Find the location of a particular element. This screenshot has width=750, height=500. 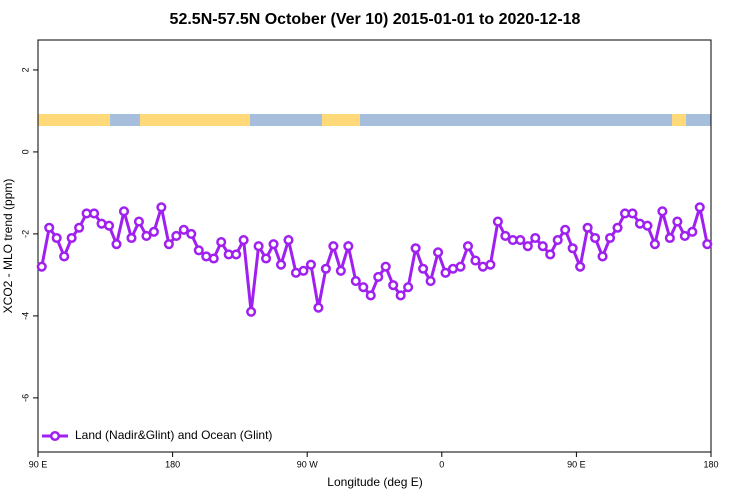

y-tick-label: 0 is located at coordinates (25, 151).